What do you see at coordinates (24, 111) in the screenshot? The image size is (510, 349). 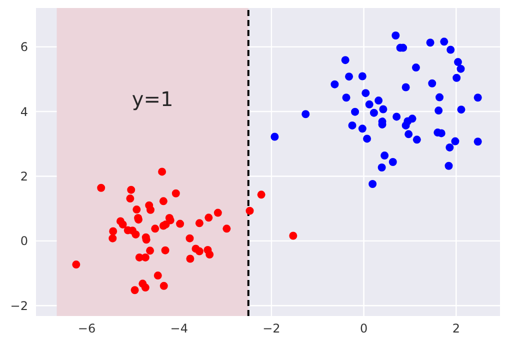 I see `y-tick-label: 4` at bounding box center [24, 111].